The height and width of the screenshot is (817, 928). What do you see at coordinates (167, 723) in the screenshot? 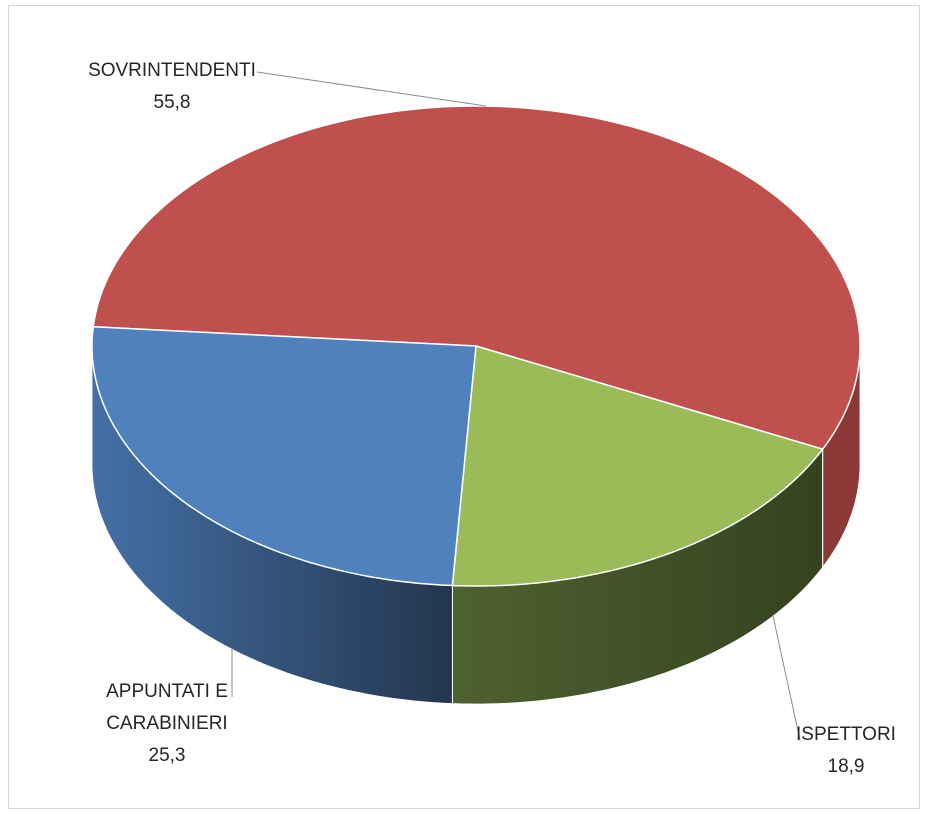
I see `data-label-appuntati-e-carabinieri: APPUNTATI E CARABINIERI 25,3` at bounding box center [167, 723].